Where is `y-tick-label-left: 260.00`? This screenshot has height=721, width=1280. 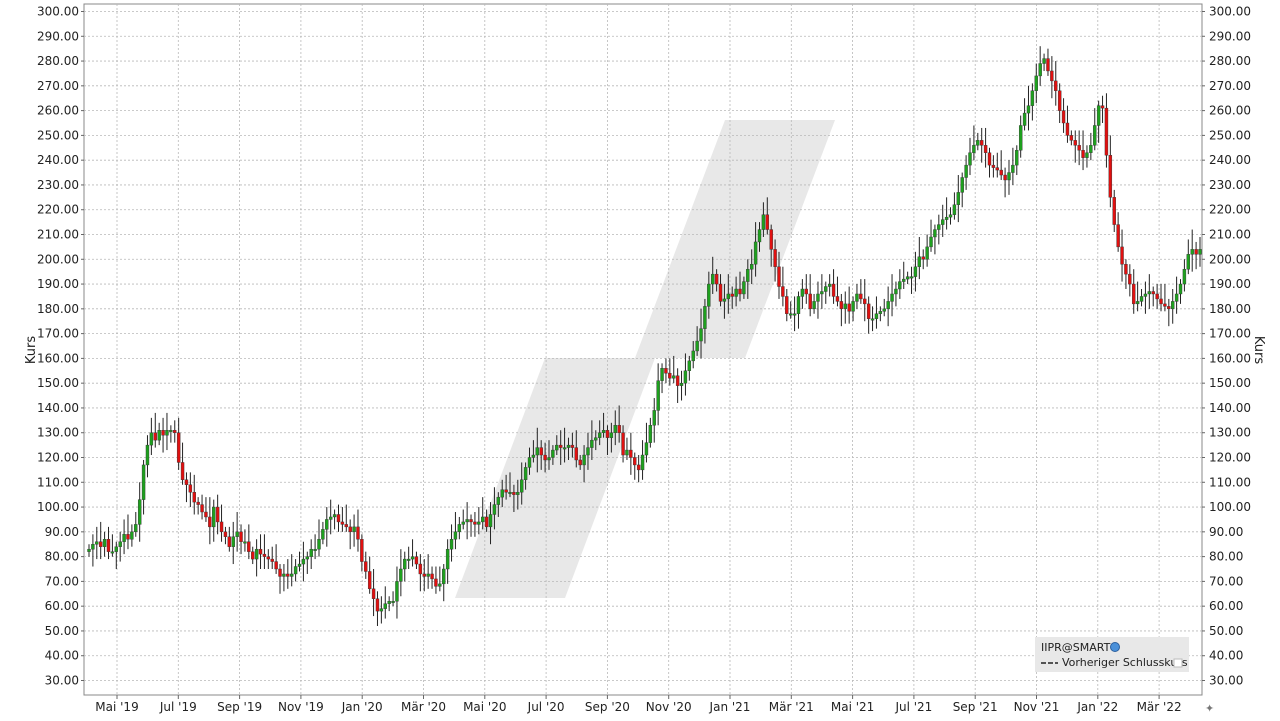 y-tick-label-left: 260.00 is located at coordinates (58, 111).